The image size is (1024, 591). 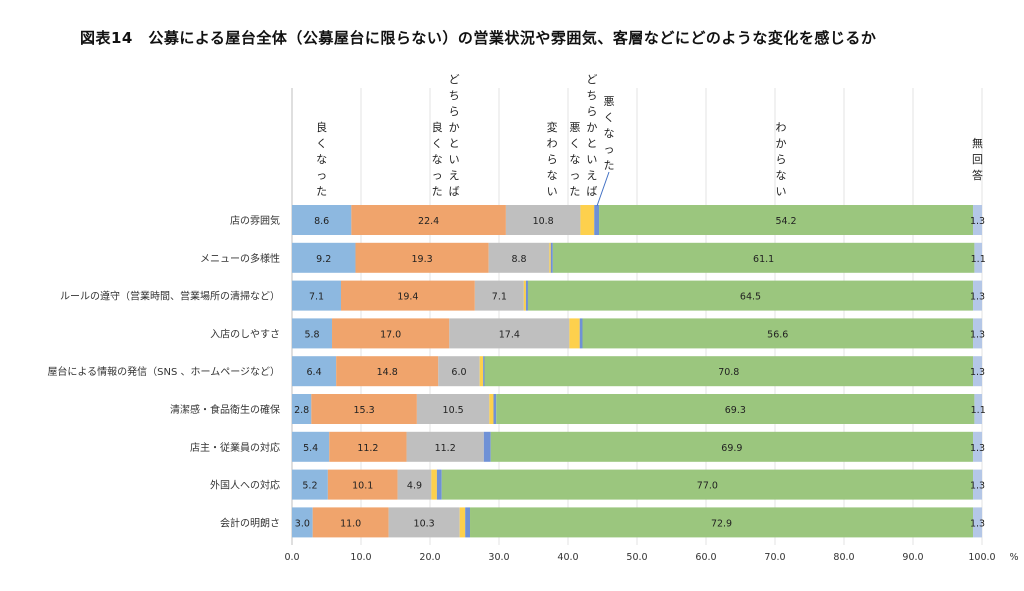 I want to click on data-label: 72.9, so click(x=721, y=523).